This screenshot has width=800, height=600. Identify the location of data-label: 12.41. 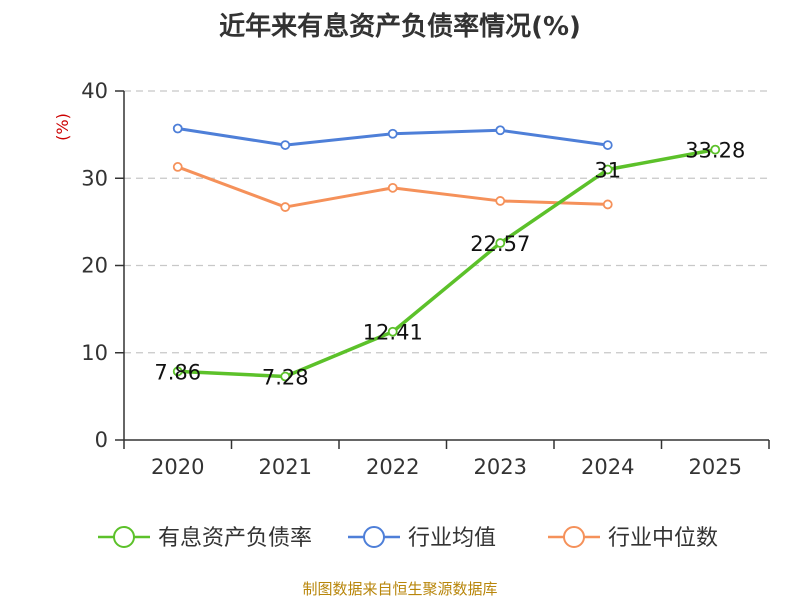
(393, 333).